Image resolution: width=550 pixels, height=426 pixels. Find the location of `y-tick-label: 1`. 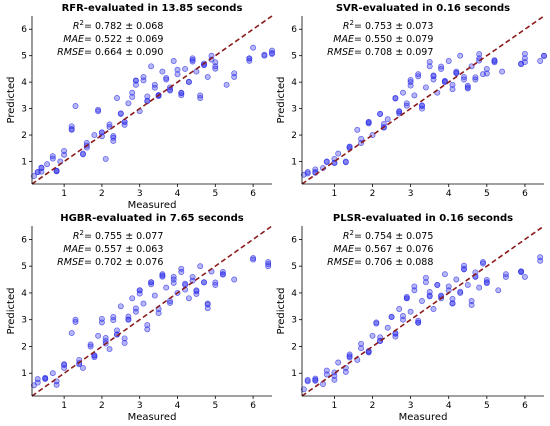

y-tick-label: 1 is located at coordinates (24, 163).